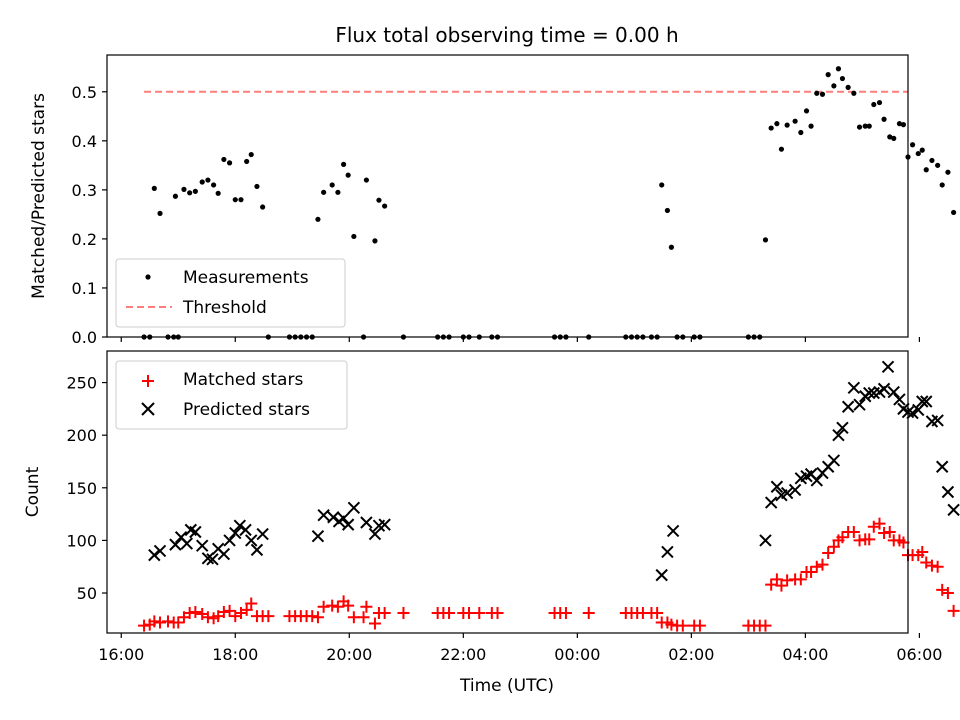 Image resolution: width=960 pixels, height=720 pixels. Describe the element at coordinates (81, 488) in the screenshot. I see `bottom-y-tick-label: 150` at that location.